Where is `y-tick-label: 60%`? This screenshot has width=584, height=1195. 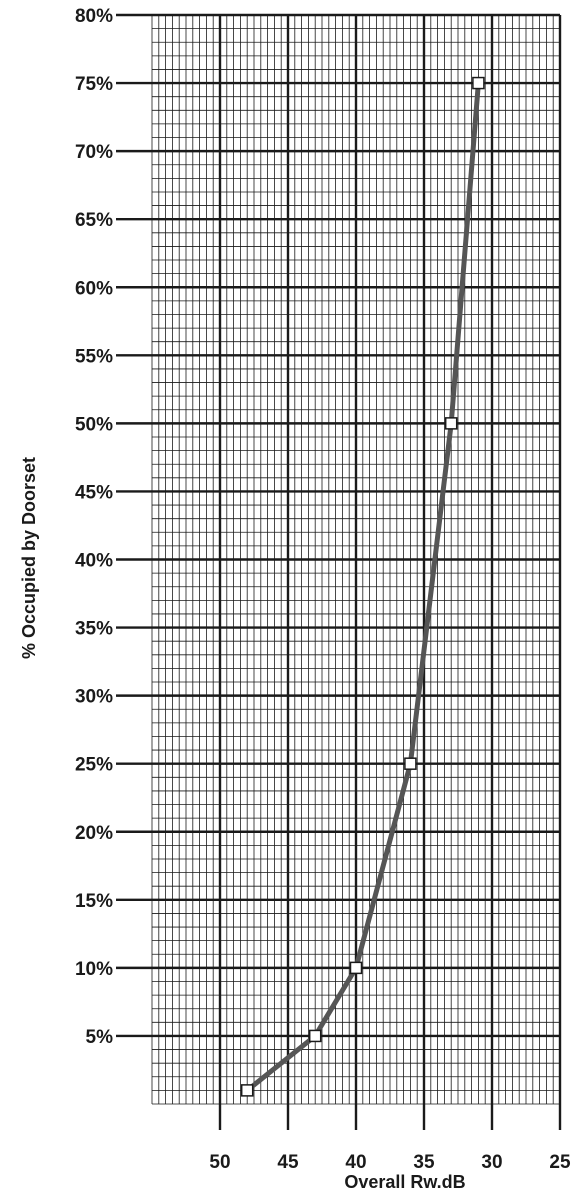
y-tick-label: 60% is located at coordinates (94, 288).